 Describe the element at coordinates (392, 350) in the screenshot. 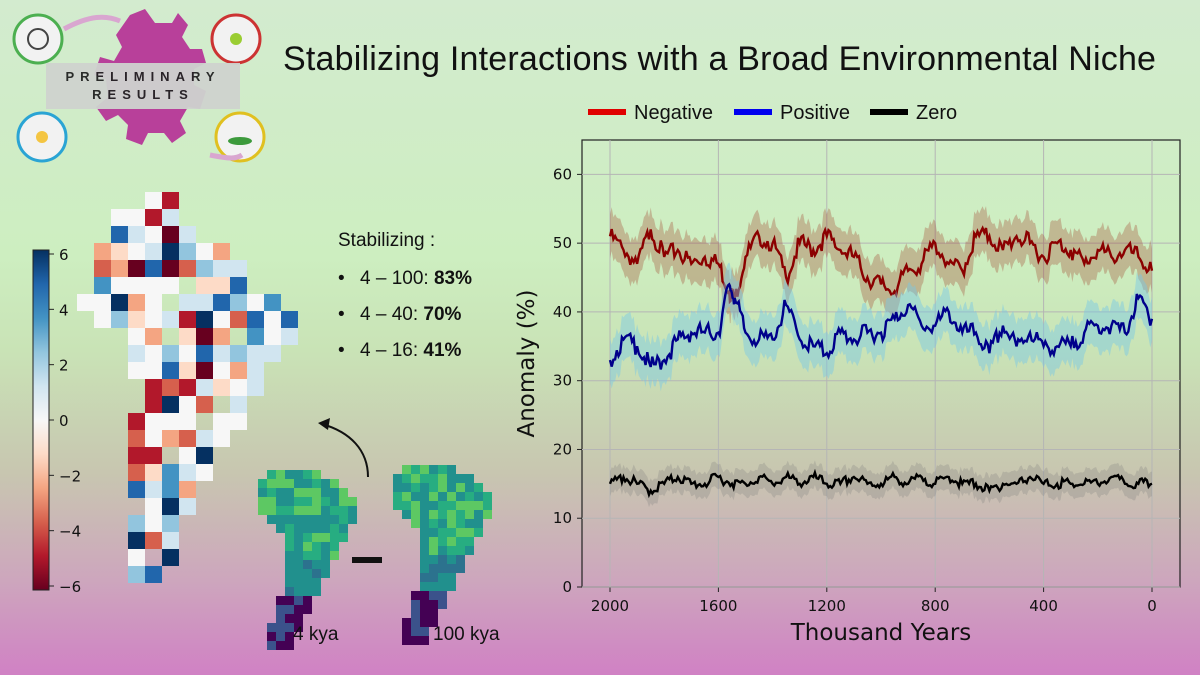

I see `stat-range: 4 – 16:` at that location.